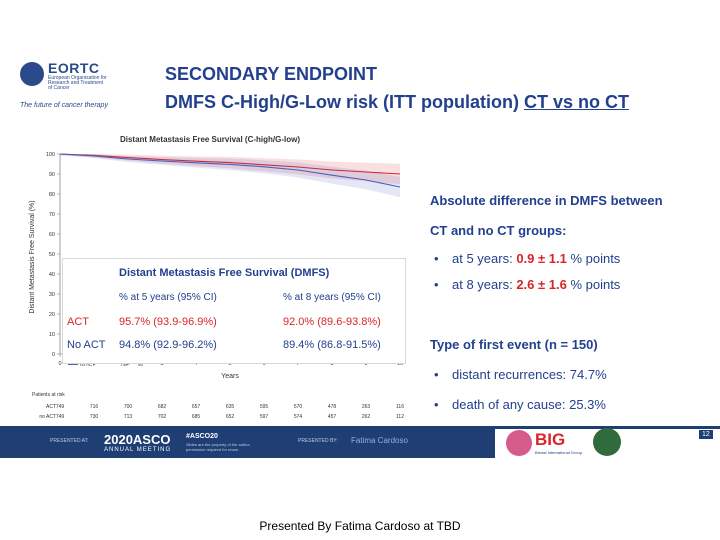 This screenshot has height=540, width=720. I want to click on hashtag: #ASCO20, so click(202, 436).